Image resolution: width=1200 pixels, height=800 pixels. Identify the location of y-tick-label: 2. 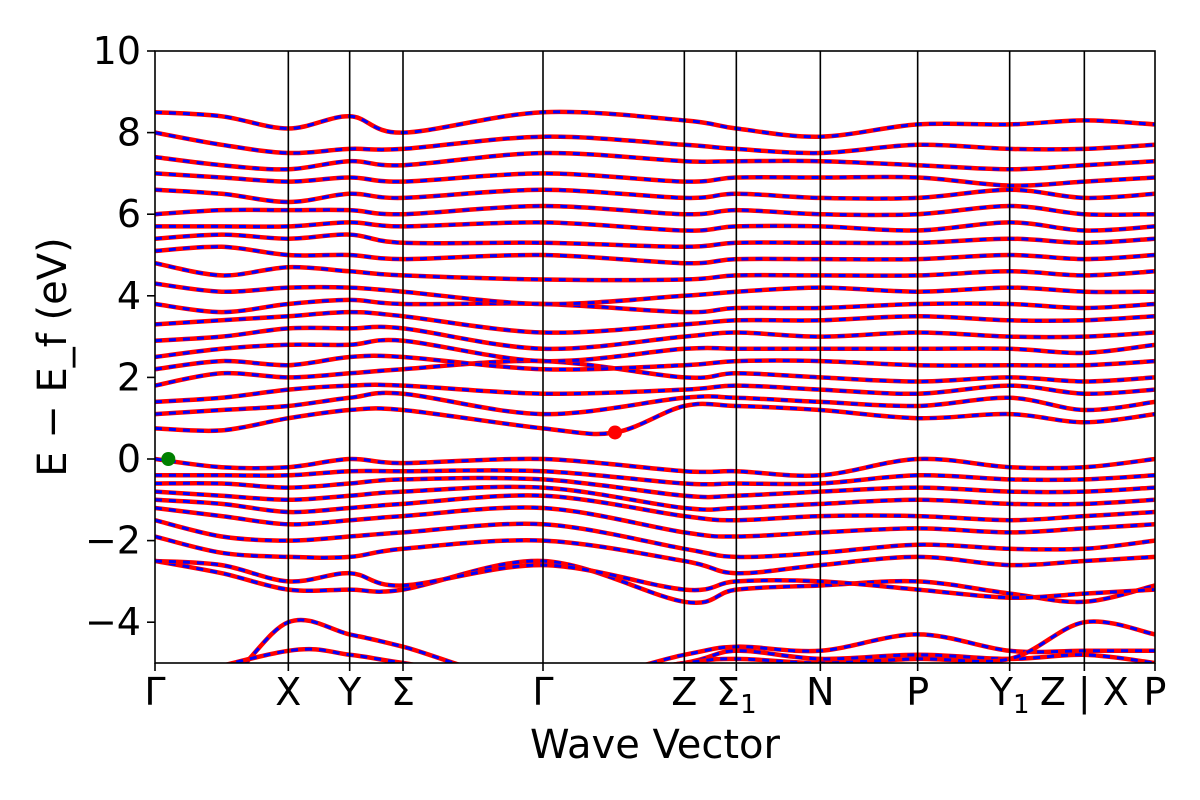
(129, 377).